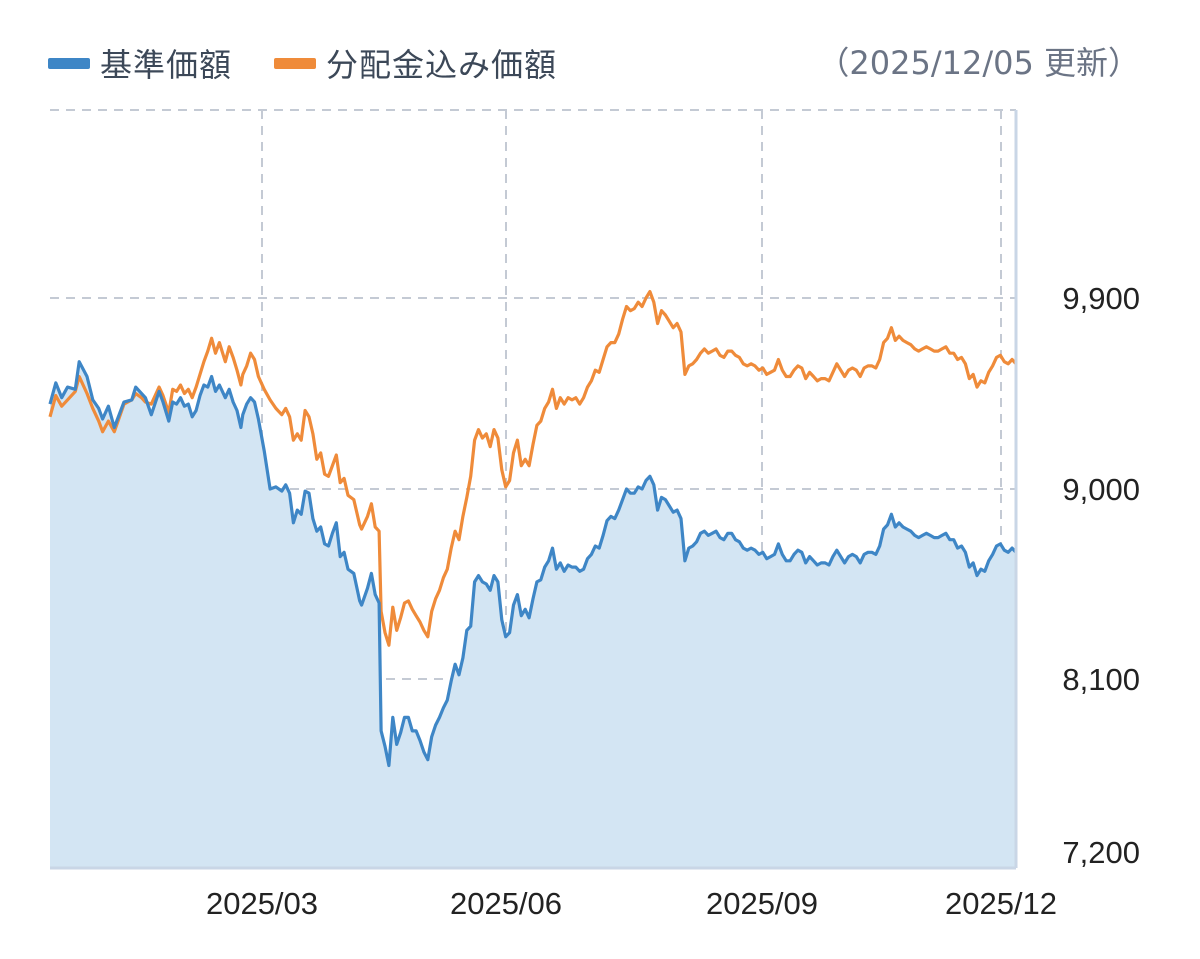  I want to click on legend-item-nav: 基準価額, so click(140, 63).